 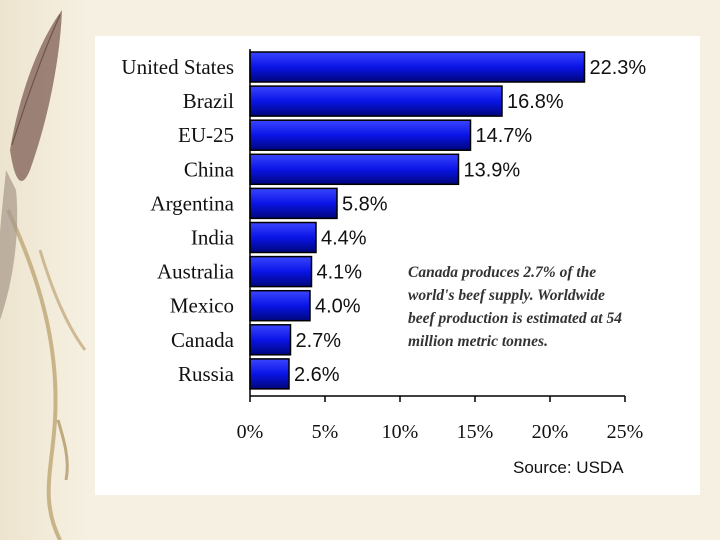 I want to click on value-label: 2.6%, so click(x=317, y=375).